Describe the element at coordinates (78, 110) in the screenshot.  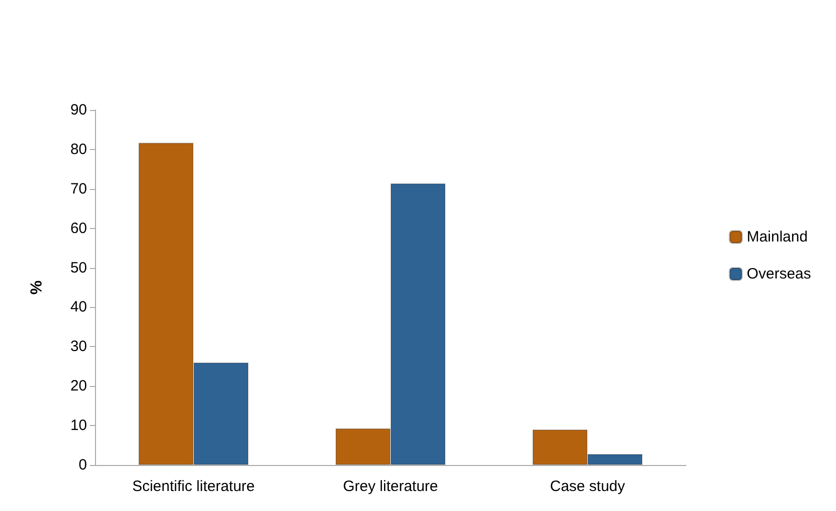
I see `y-tick-label: 90` at that location.